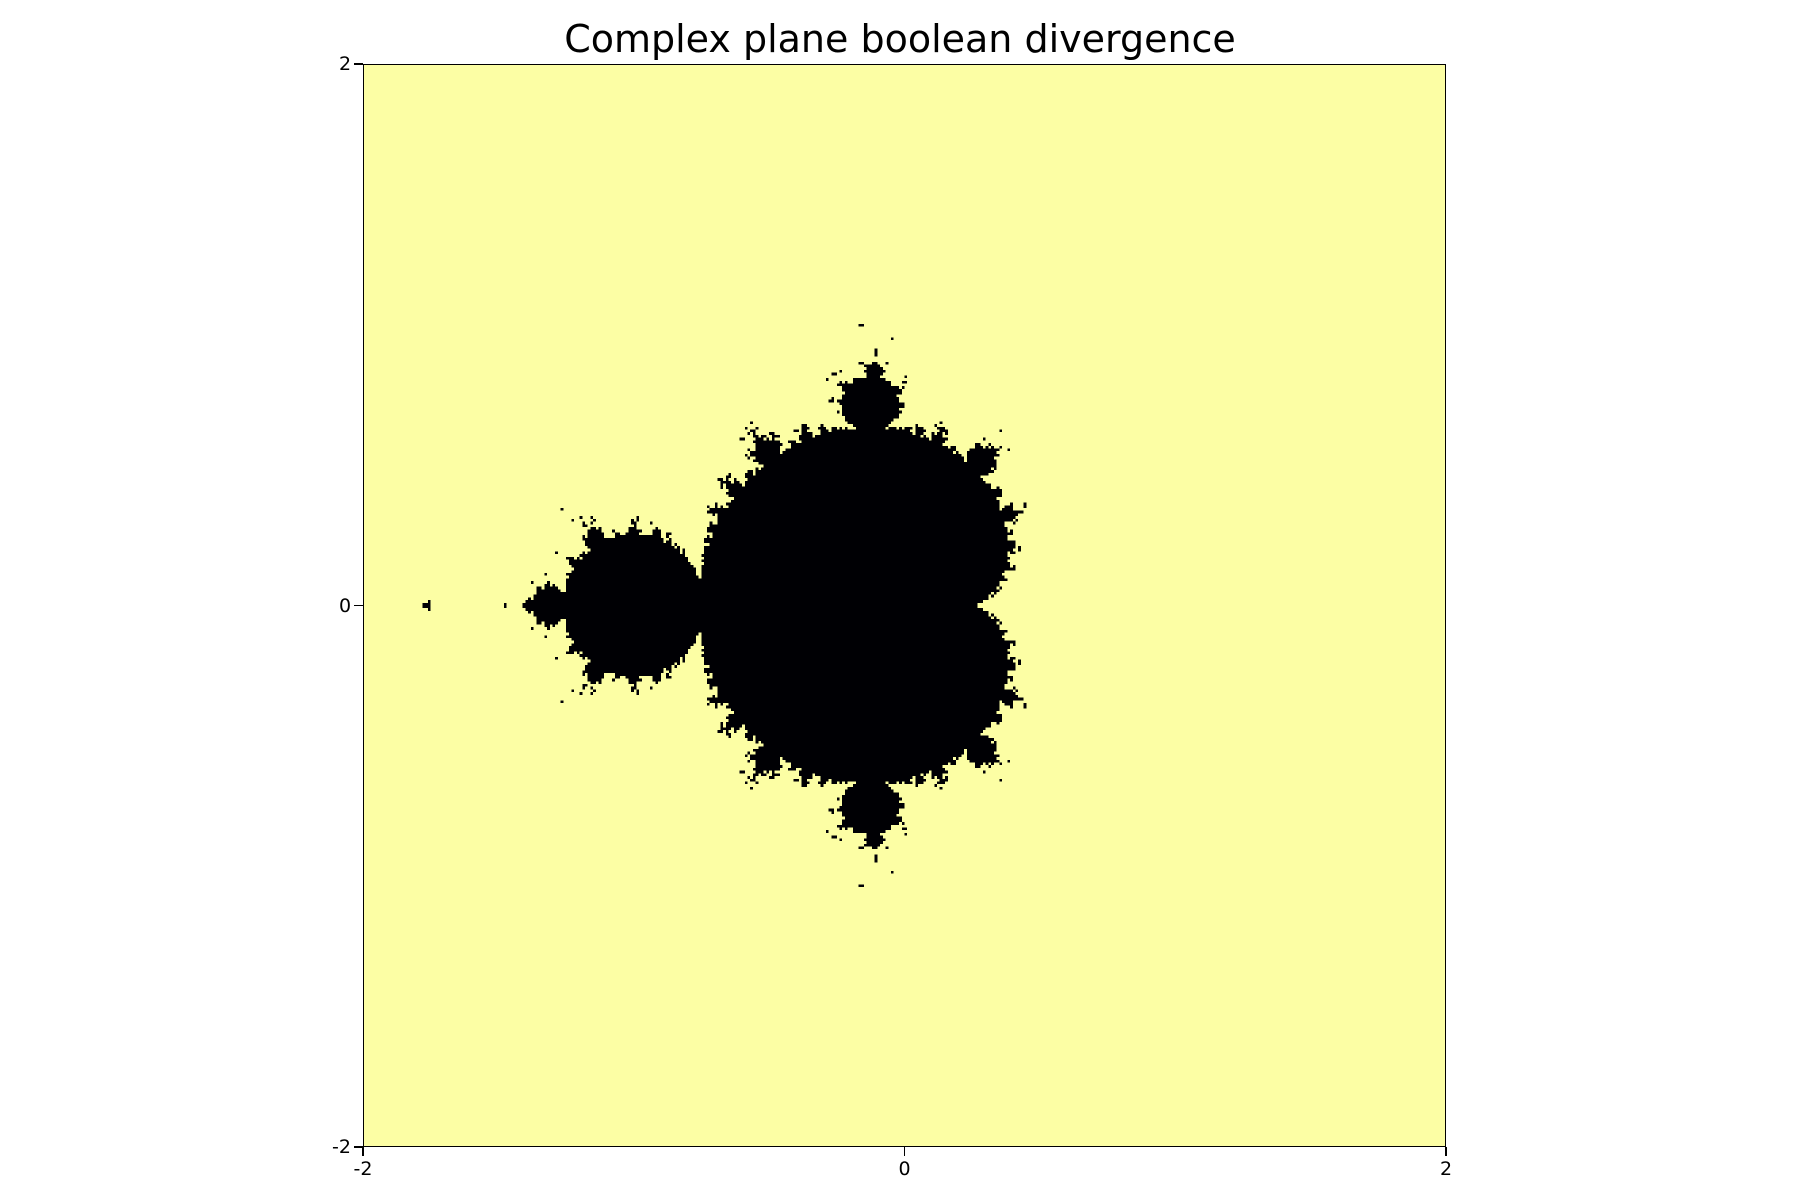 The width and height of the screenshot is (1800, 1200). I want to click on y-tick-label: 0, so click(345, 605).